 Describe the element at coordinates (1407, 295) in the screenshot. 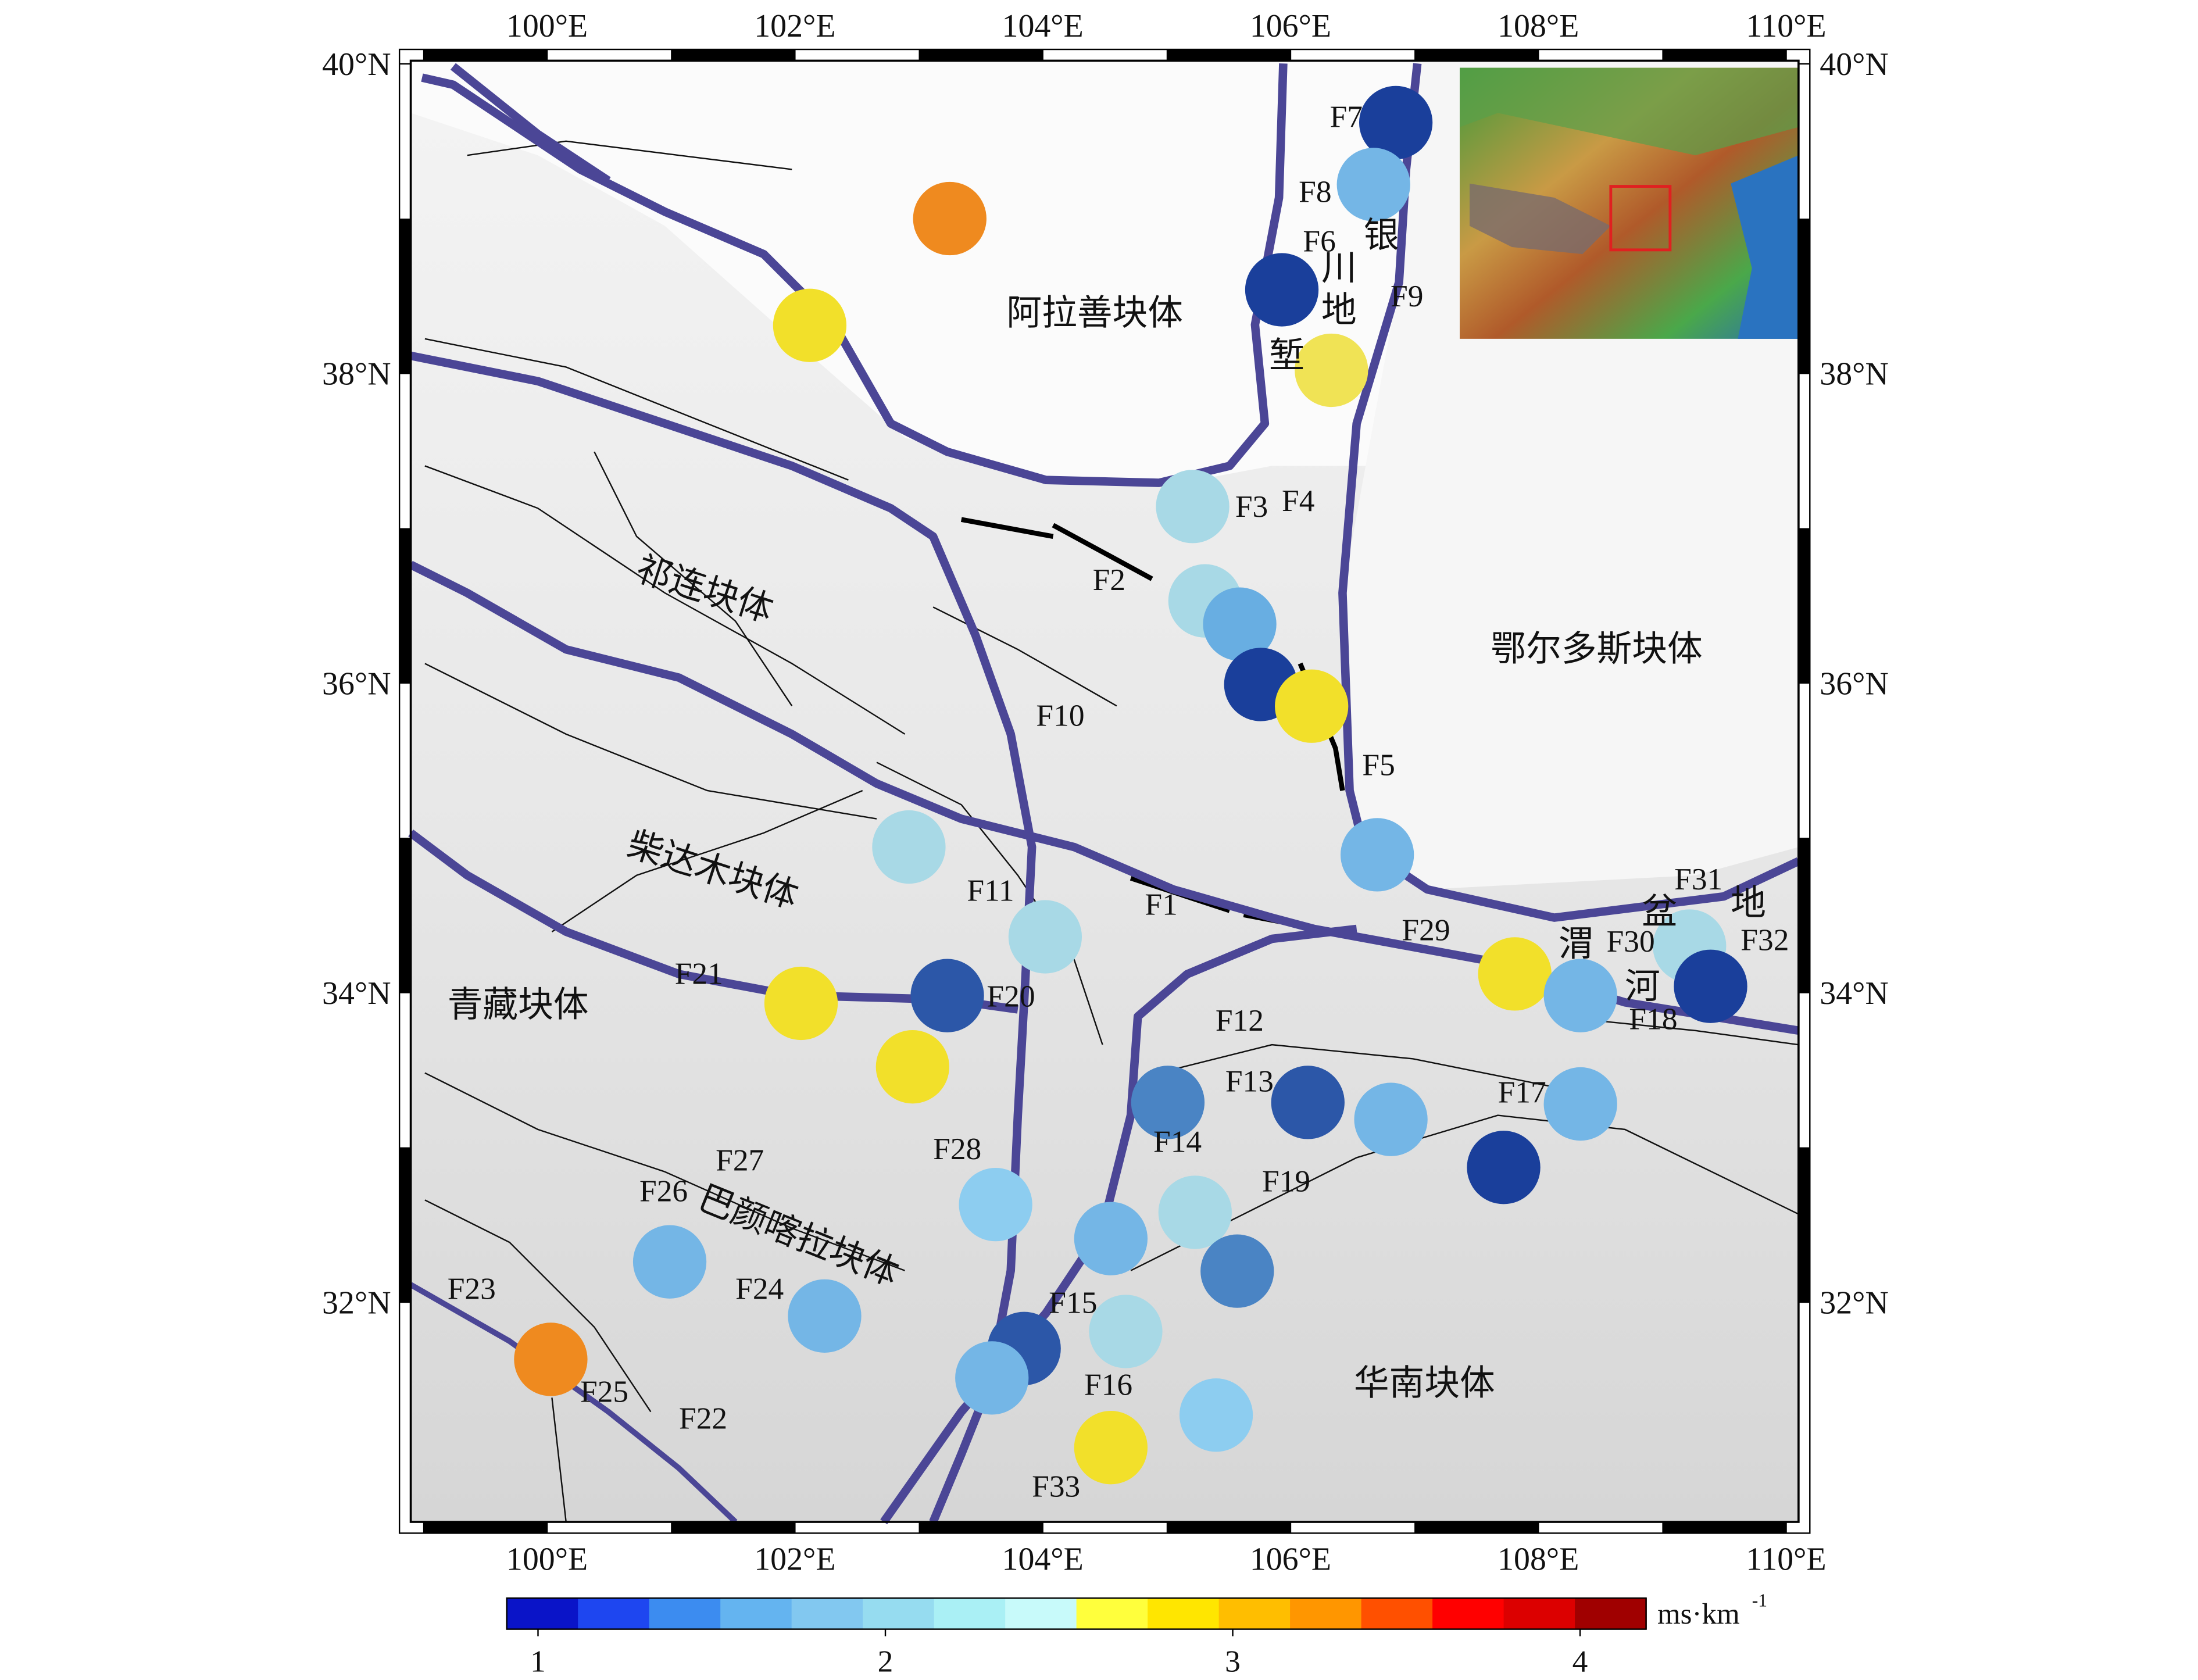

I see `fault-label: F9` at that location.